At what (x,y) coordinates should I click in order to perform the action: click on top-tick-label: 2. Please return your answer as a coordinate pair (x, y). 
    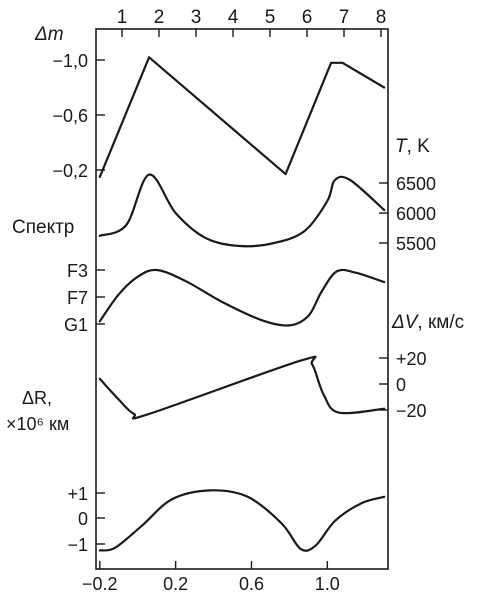
    Looking at the image, I should click on (159, 17).